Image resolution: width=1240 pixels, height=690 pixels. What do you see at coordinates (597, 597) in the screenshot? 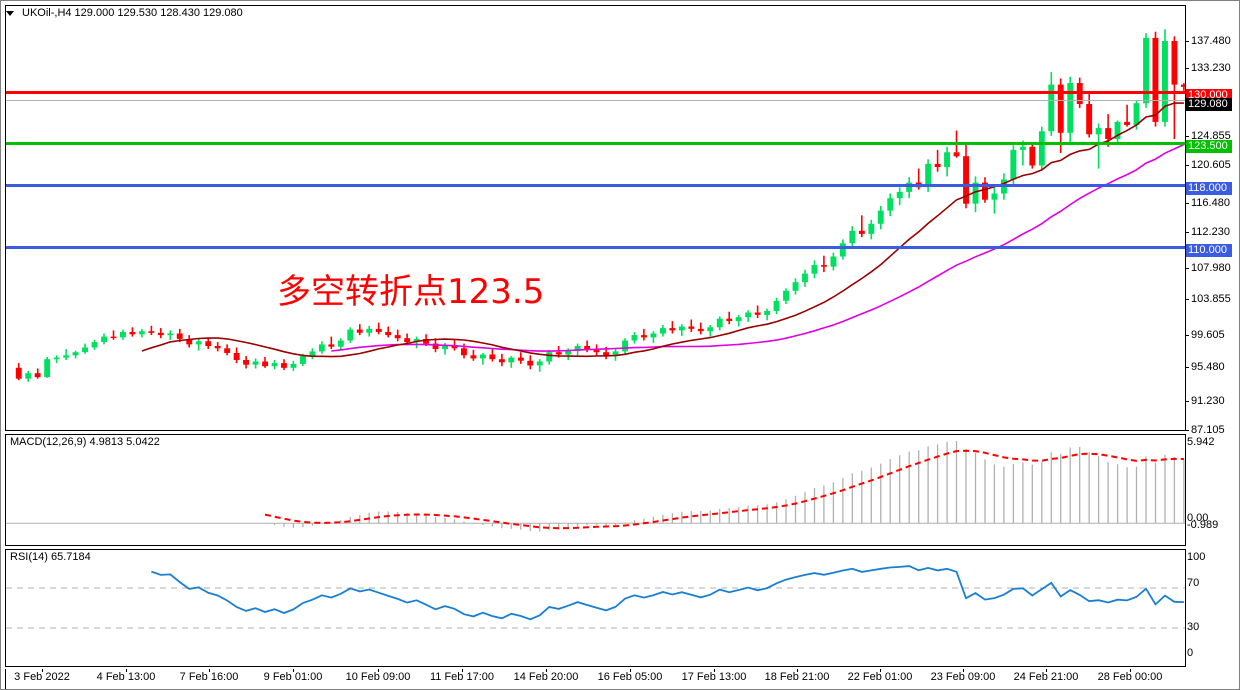
I see `rsi-plot` at bounding box center [597, 597].